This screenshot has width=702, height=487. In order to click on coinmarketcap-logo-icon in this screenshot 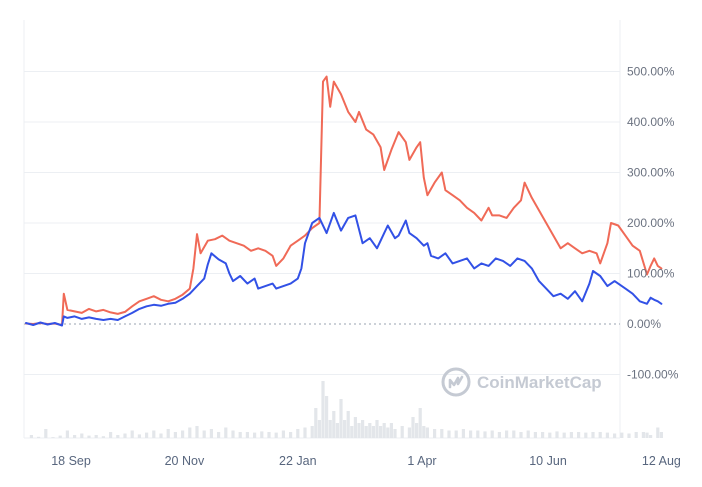, I will do `click(456, 382)`.